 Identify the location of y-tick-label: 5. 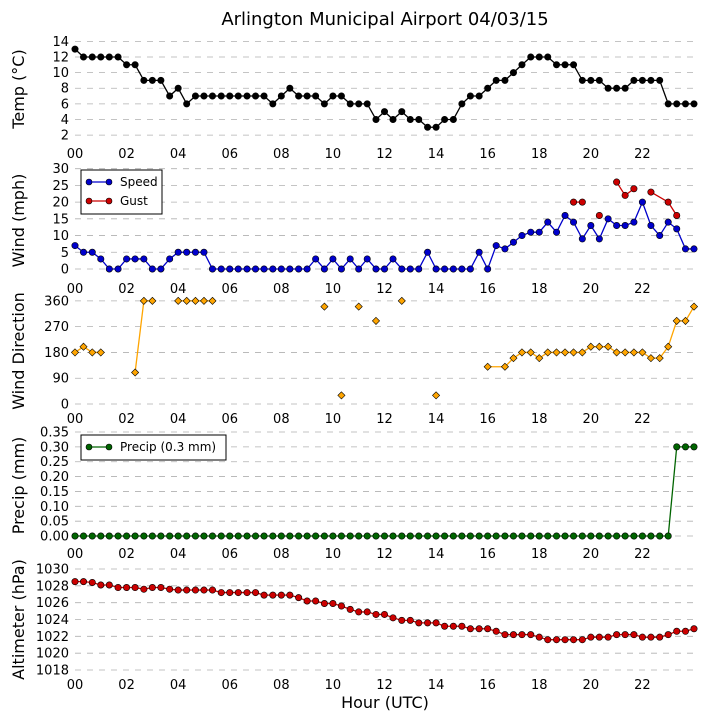
(65, 253).